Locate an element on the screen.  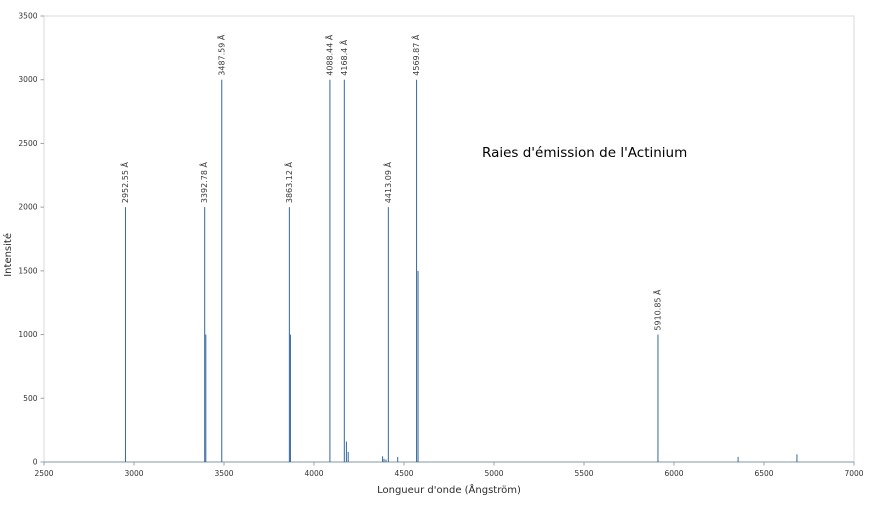
x-tick-label: 5000 is located at coordinates (493, 473).